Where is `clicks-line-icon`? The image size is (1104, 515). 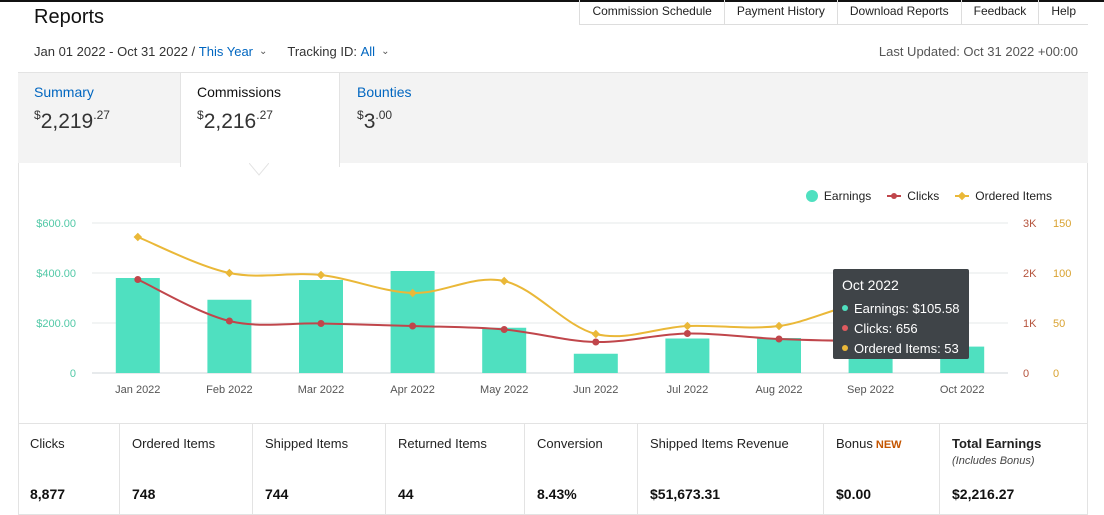 clicks-line-icon is located at coordinates (894, 196).